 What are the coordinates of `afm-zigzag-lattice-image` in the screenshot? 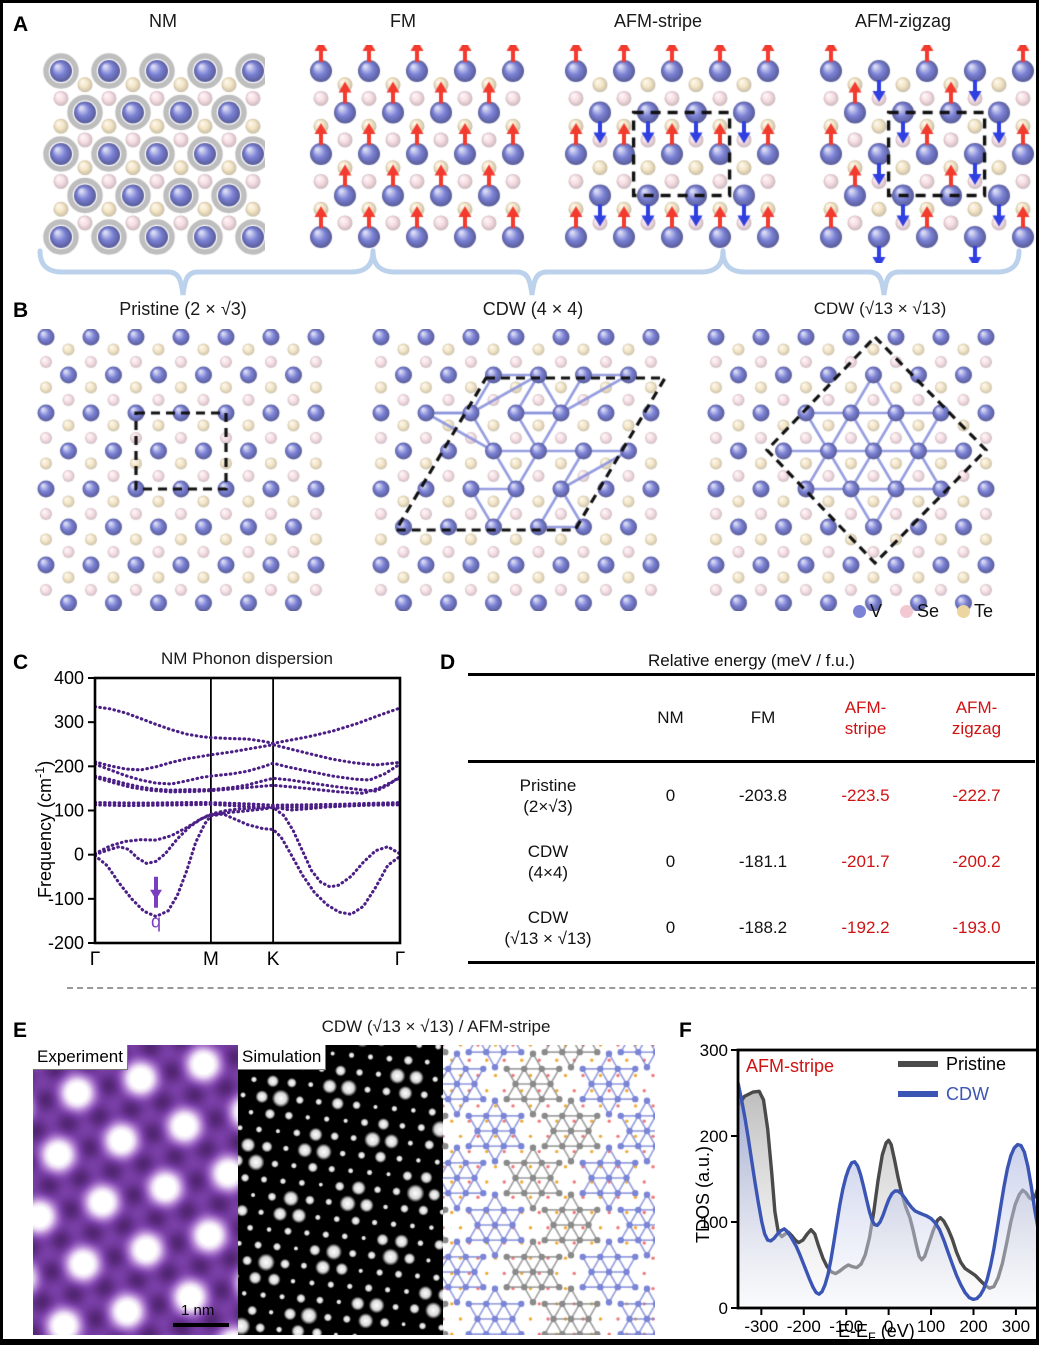 It's located at (915, 154).